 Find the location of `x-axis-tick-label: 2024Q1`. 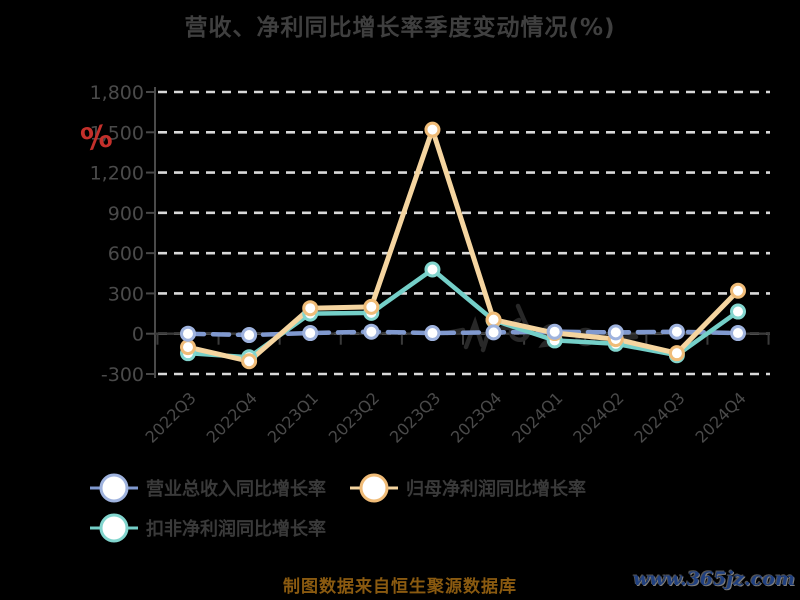

x-axis-tick-label: 2024Q1 is located at coordinates (537, 417).